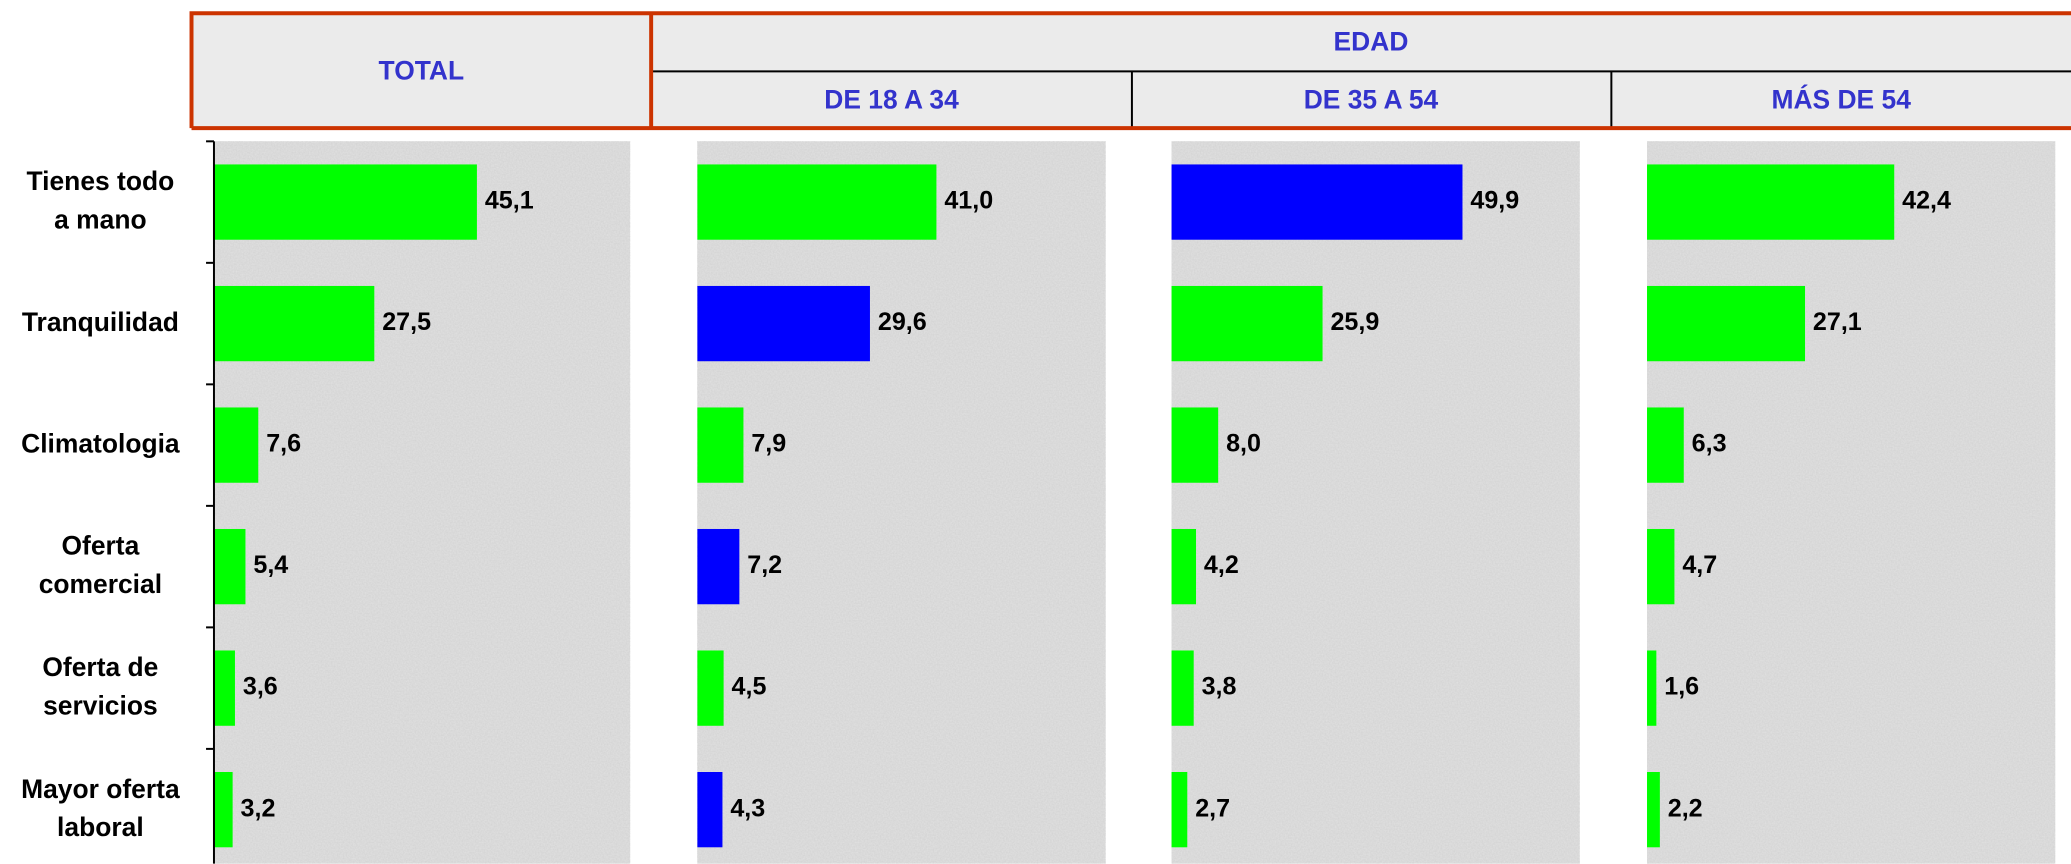 This screenshot has height=864, width=2071. I want to click on value-label: 27,5, so click(406, 322).